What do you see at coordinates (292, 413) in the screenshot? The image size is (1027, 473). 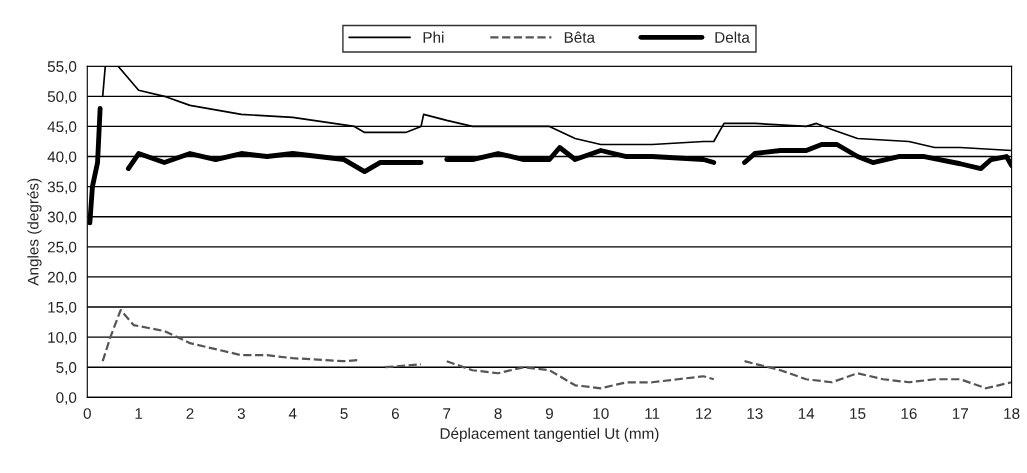 I see `x-tick-label: 4` at bounding box center [292, 413].